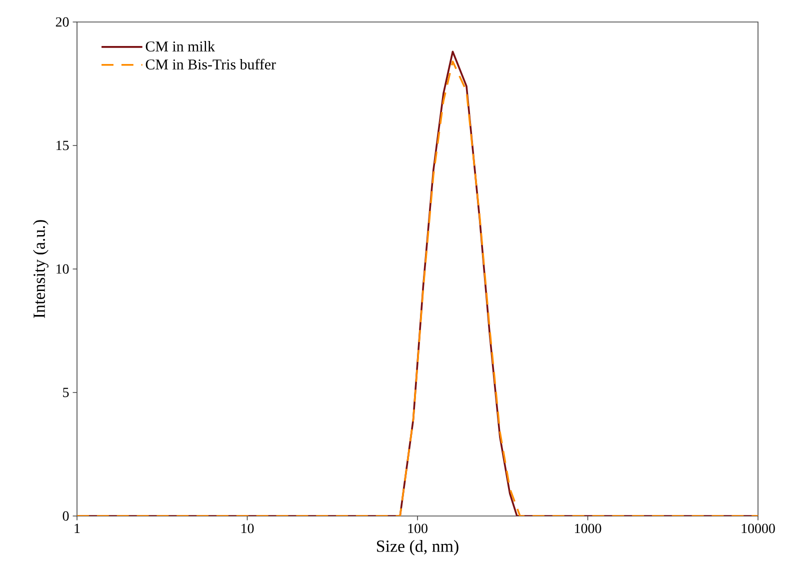 This screenshot has height=582, width=787. What do you see at coordinates (588, 529) in the screenshot?
I see `x-tick-label: 1000` at bounding box center [588, 529].